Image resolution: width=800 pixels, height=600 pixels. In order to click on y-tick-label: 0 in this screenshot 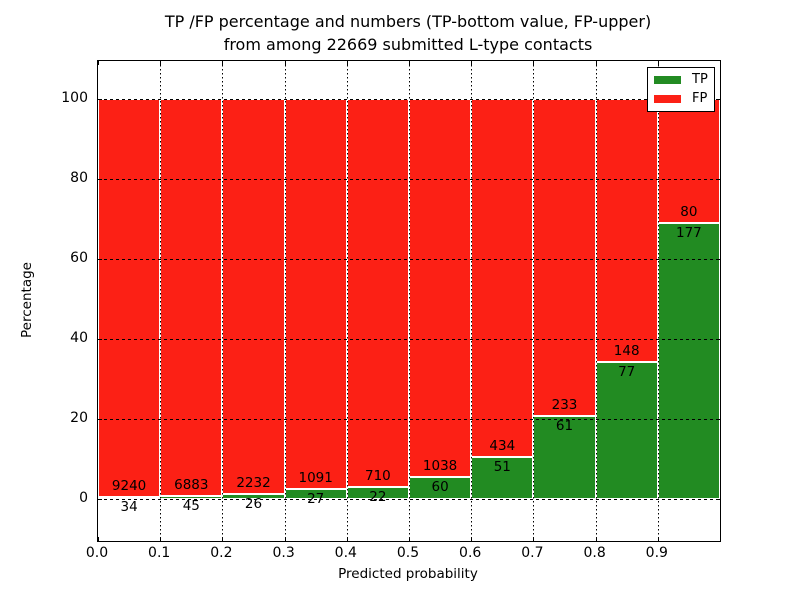, I will do `click(83, 497)`.